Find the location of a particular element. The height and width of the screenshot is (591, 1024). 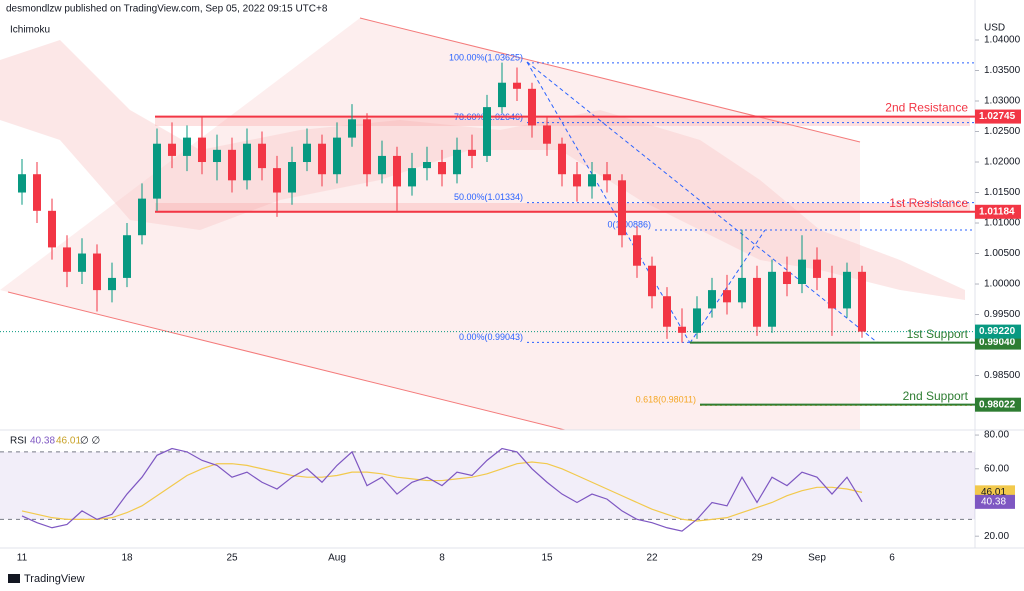

x-tick-label: 18 is located at coordinates (127, 558).